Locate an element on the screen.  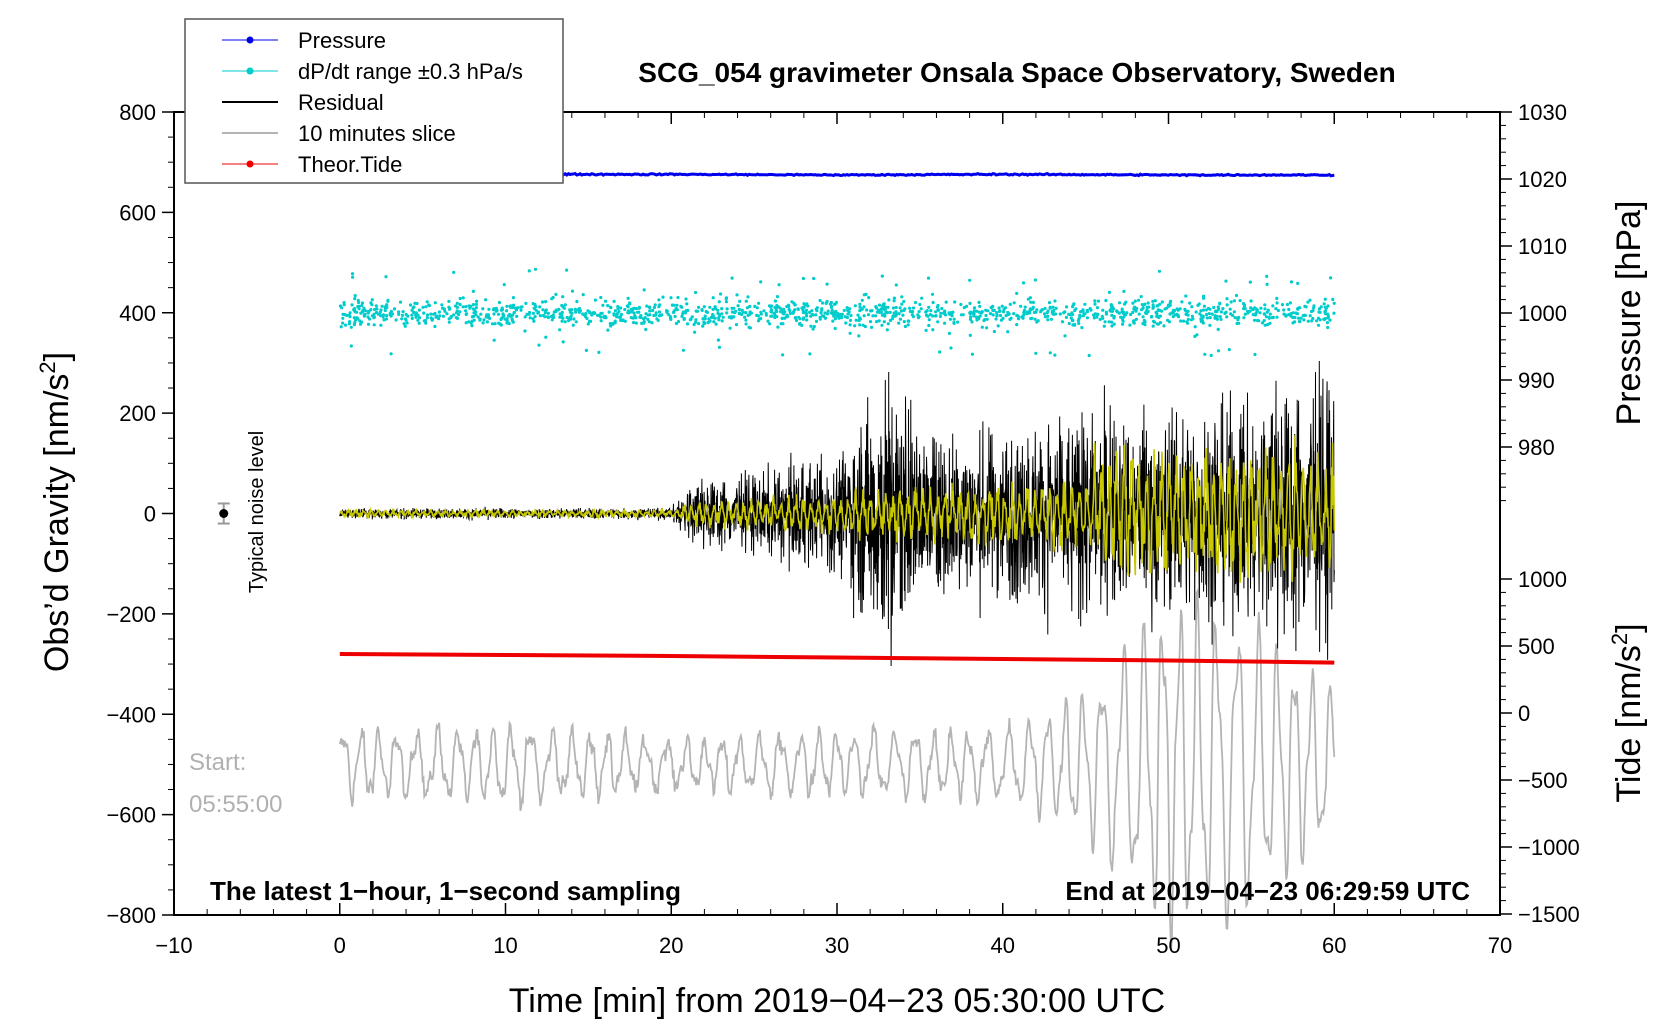
pressure-tick-label: 1020 is located at coordinates (1542, 179).